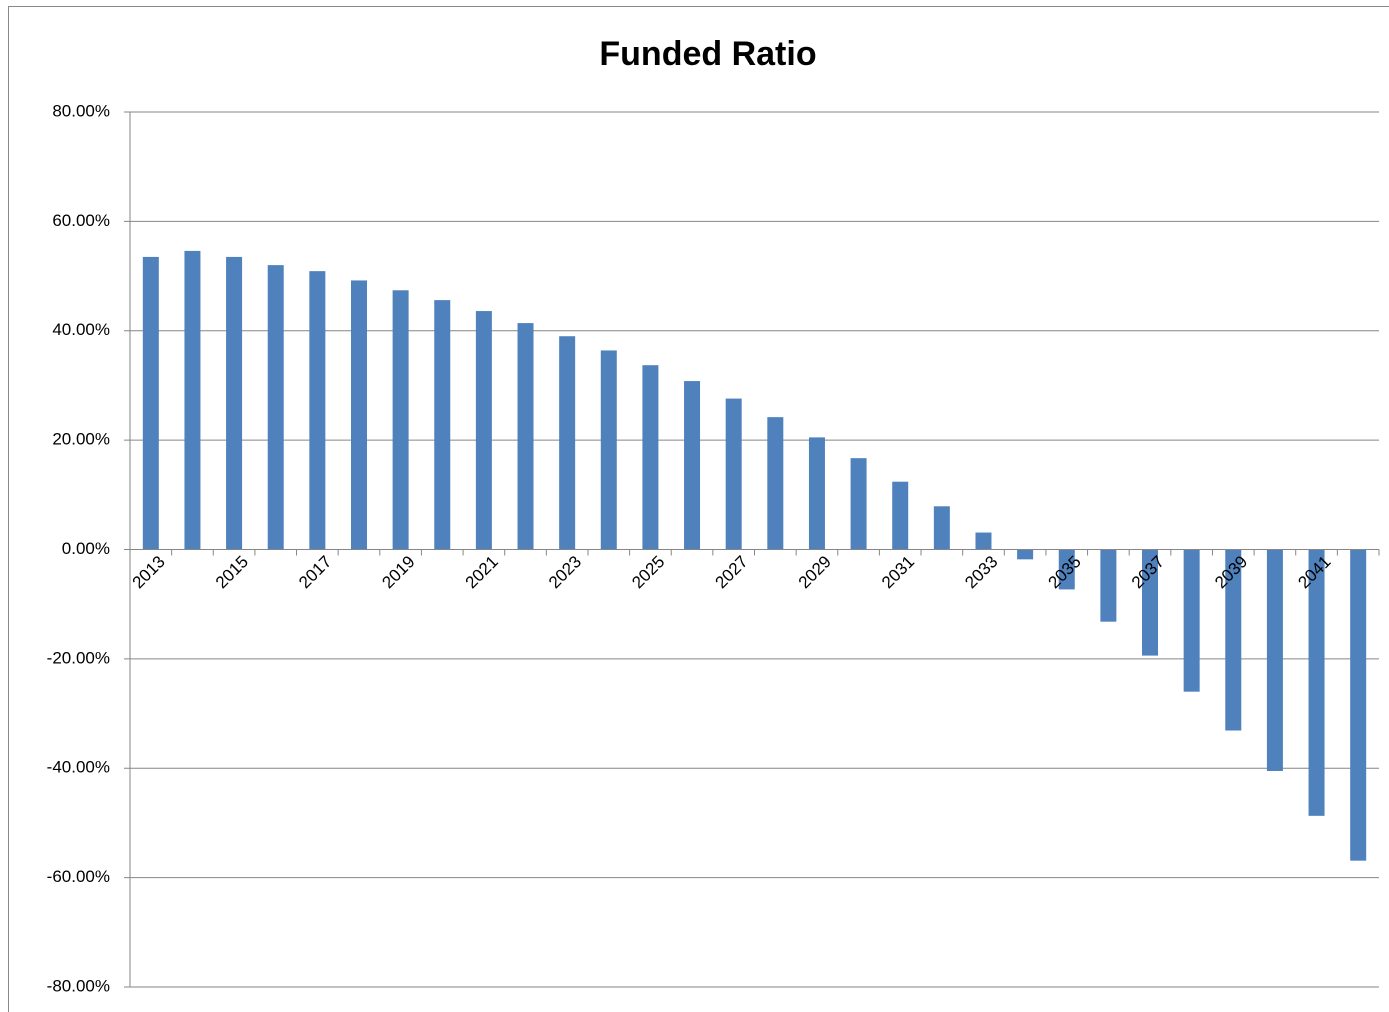  What do you see at coordinates (78, 657) in the screenshot?
I see `y-tick-label: -20.00%` at bounding box center [78, 657].